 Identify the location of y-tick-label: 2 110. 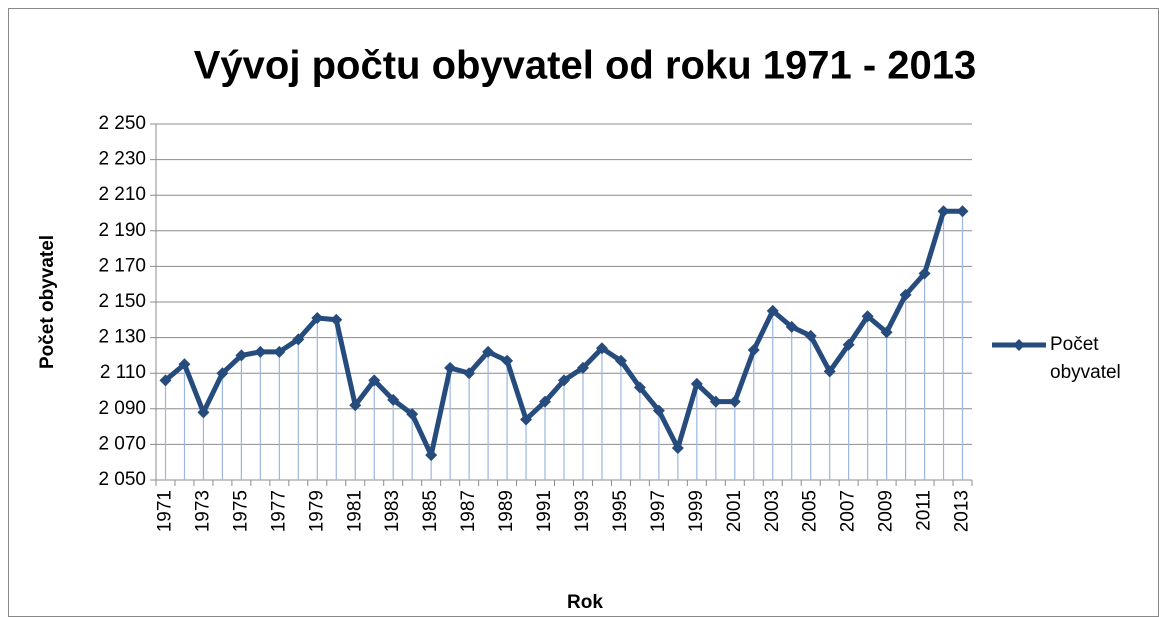
(123, 372).